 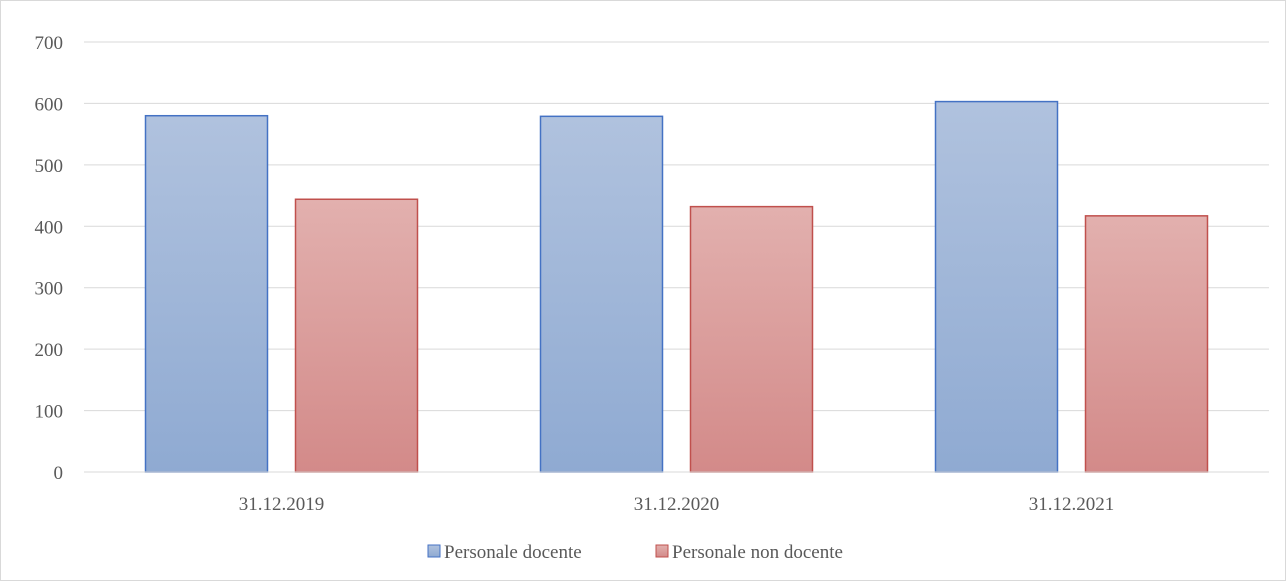 I want to click on x-tick-label: 31.12.2021, so click(x=1072, y=504).